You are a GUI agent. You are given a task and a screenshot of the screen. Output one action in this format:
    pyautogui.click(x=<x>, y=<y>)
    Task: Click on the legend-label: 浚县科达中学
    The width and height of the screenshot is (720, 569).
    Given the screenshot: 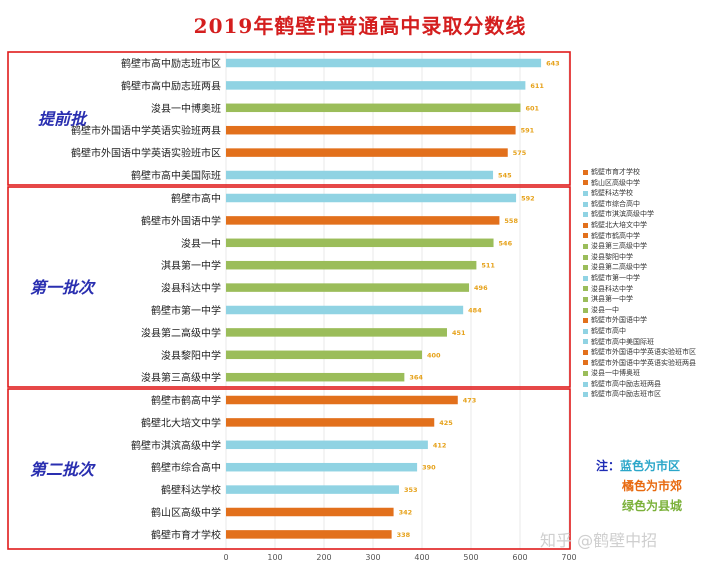 What is the action you would take?
    pyautogui.click(x=612, y=288)
    